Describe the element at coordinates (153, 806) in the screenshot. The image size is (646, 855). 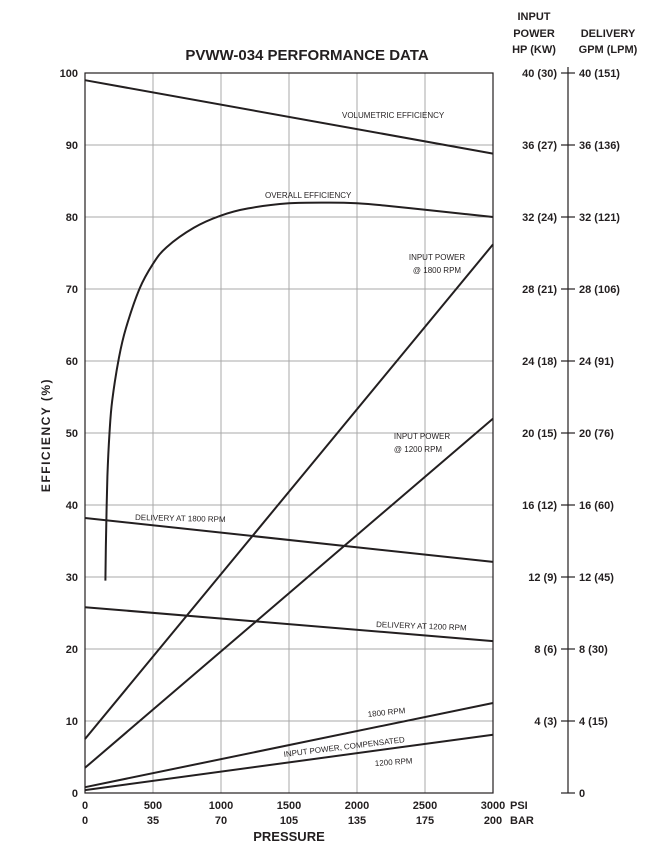
I see `x-tick-label-psi: 500` at that location.